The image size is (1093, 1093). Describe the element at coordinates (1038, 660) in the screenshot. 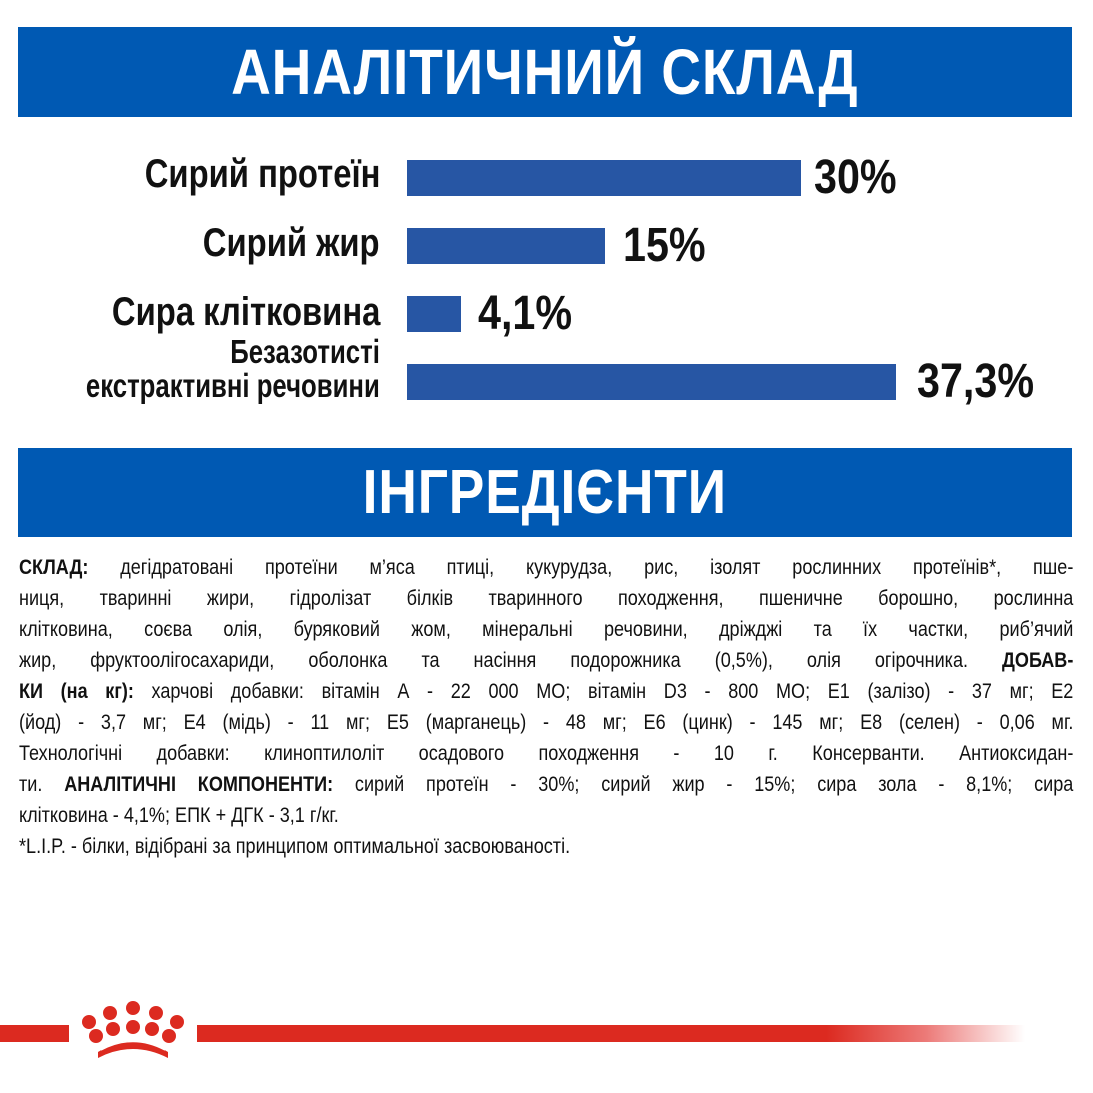

I see `additives-label-part1: ДОБАВ-` at that location.